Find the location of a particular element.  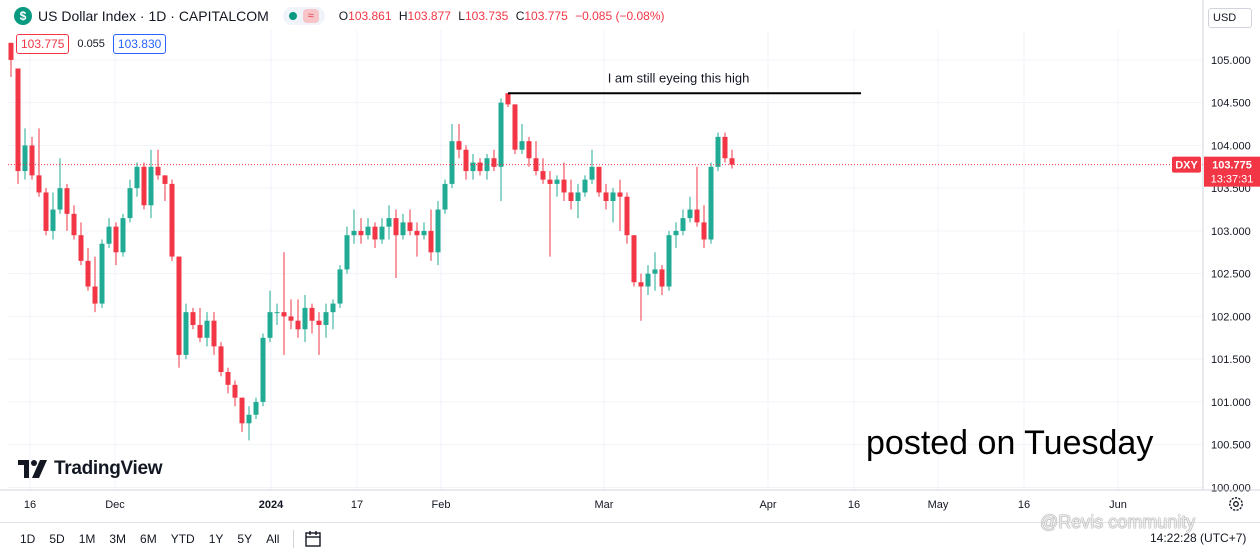

timeframe-all: All is located at coordinates (273, 539).